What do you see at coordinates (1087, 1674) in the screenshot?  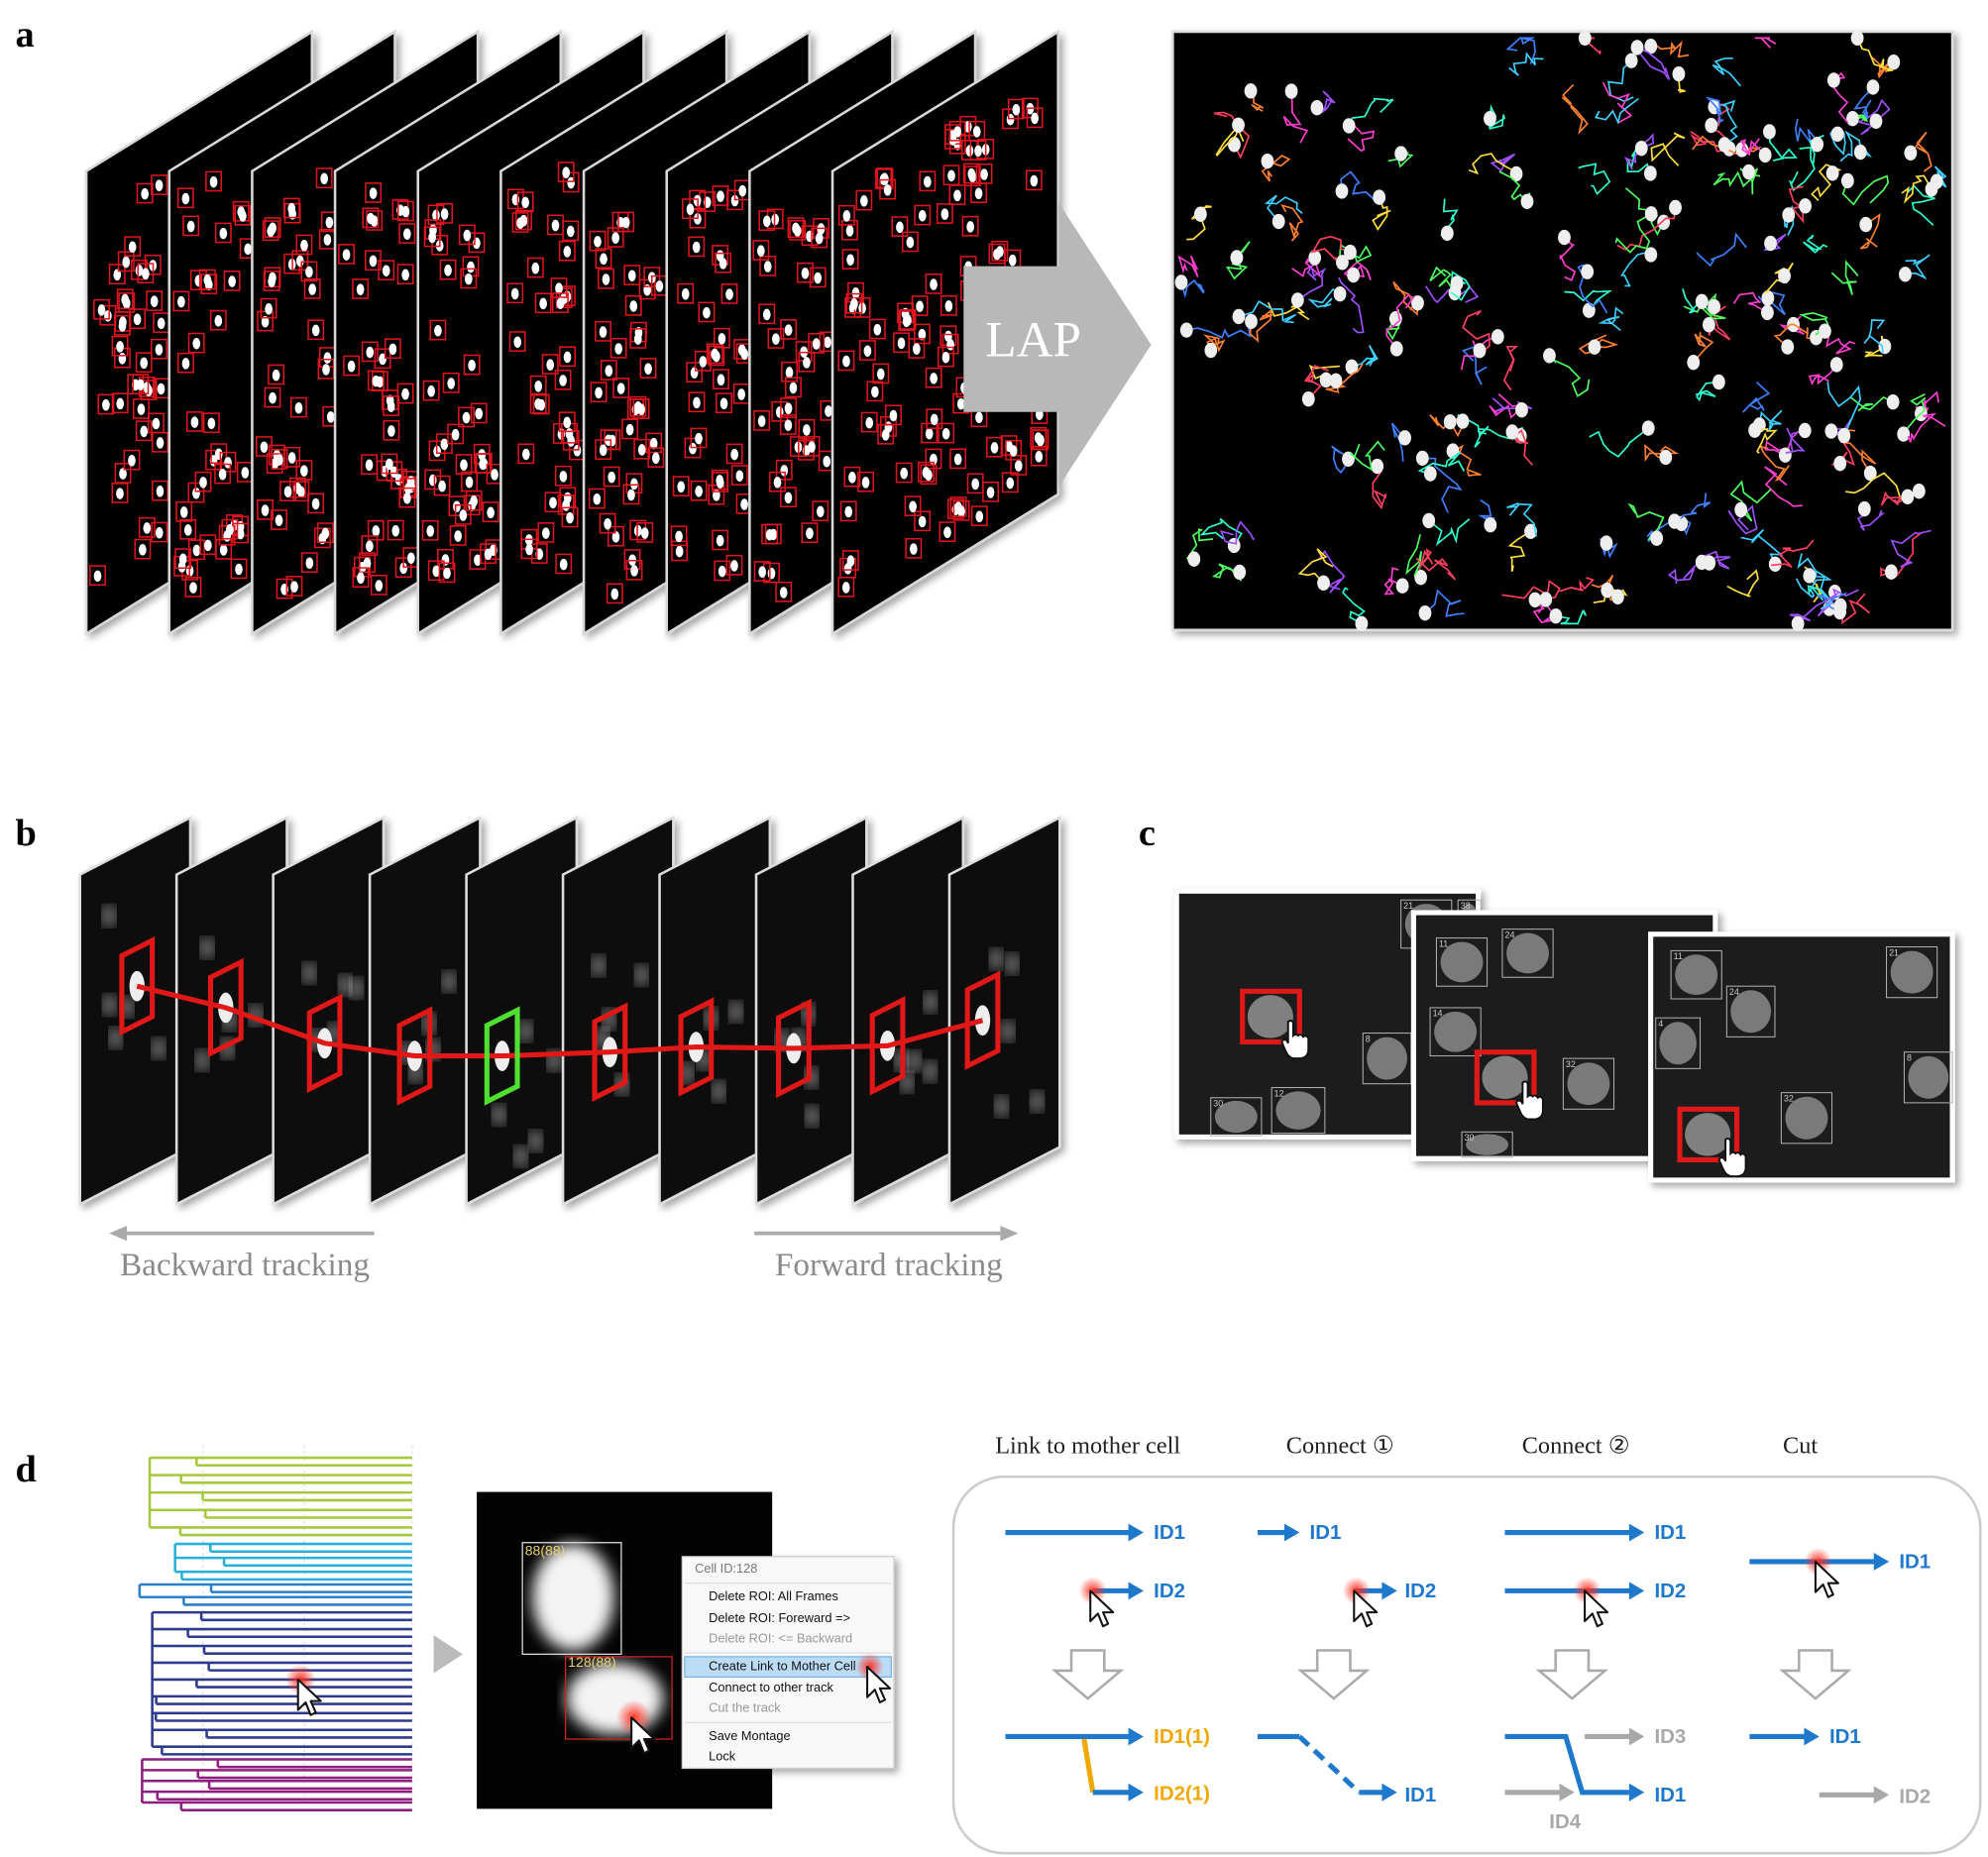 I see `transition-arrow` at bounding box center [1087, 1674].